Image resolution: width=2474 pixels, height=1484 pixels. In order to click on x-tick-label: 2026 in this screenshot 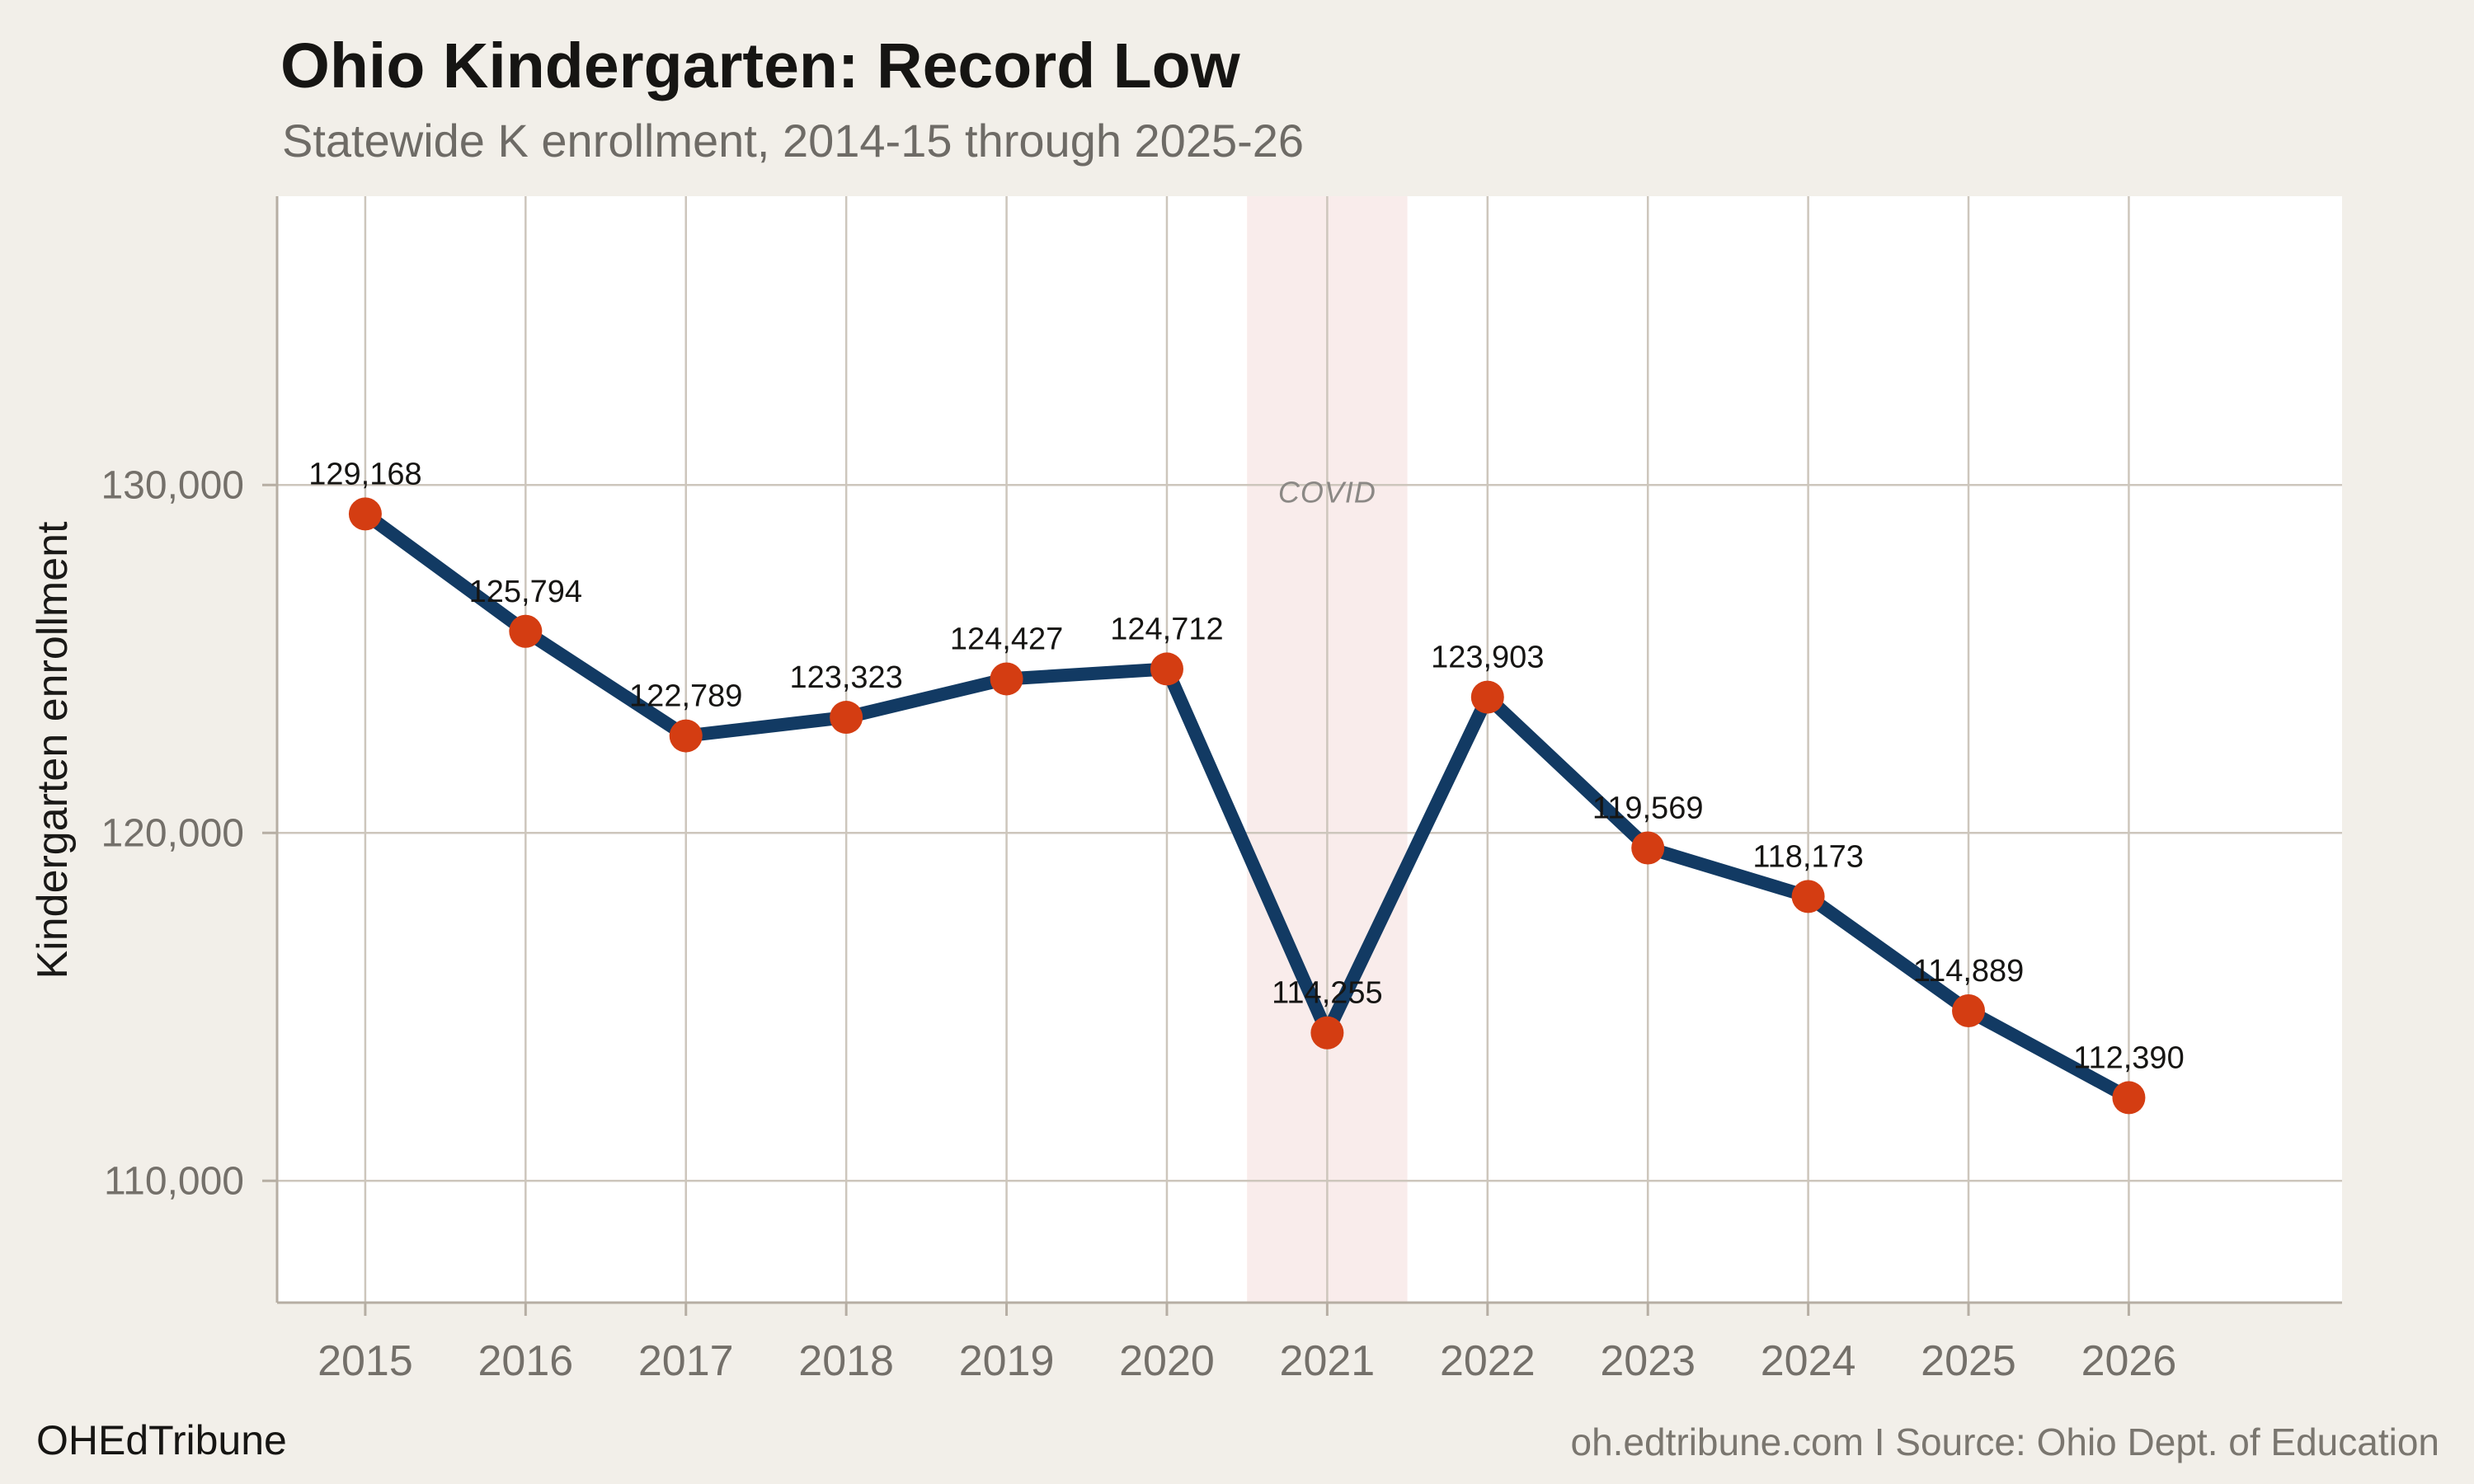, I will do `click(2129, 1361)`.